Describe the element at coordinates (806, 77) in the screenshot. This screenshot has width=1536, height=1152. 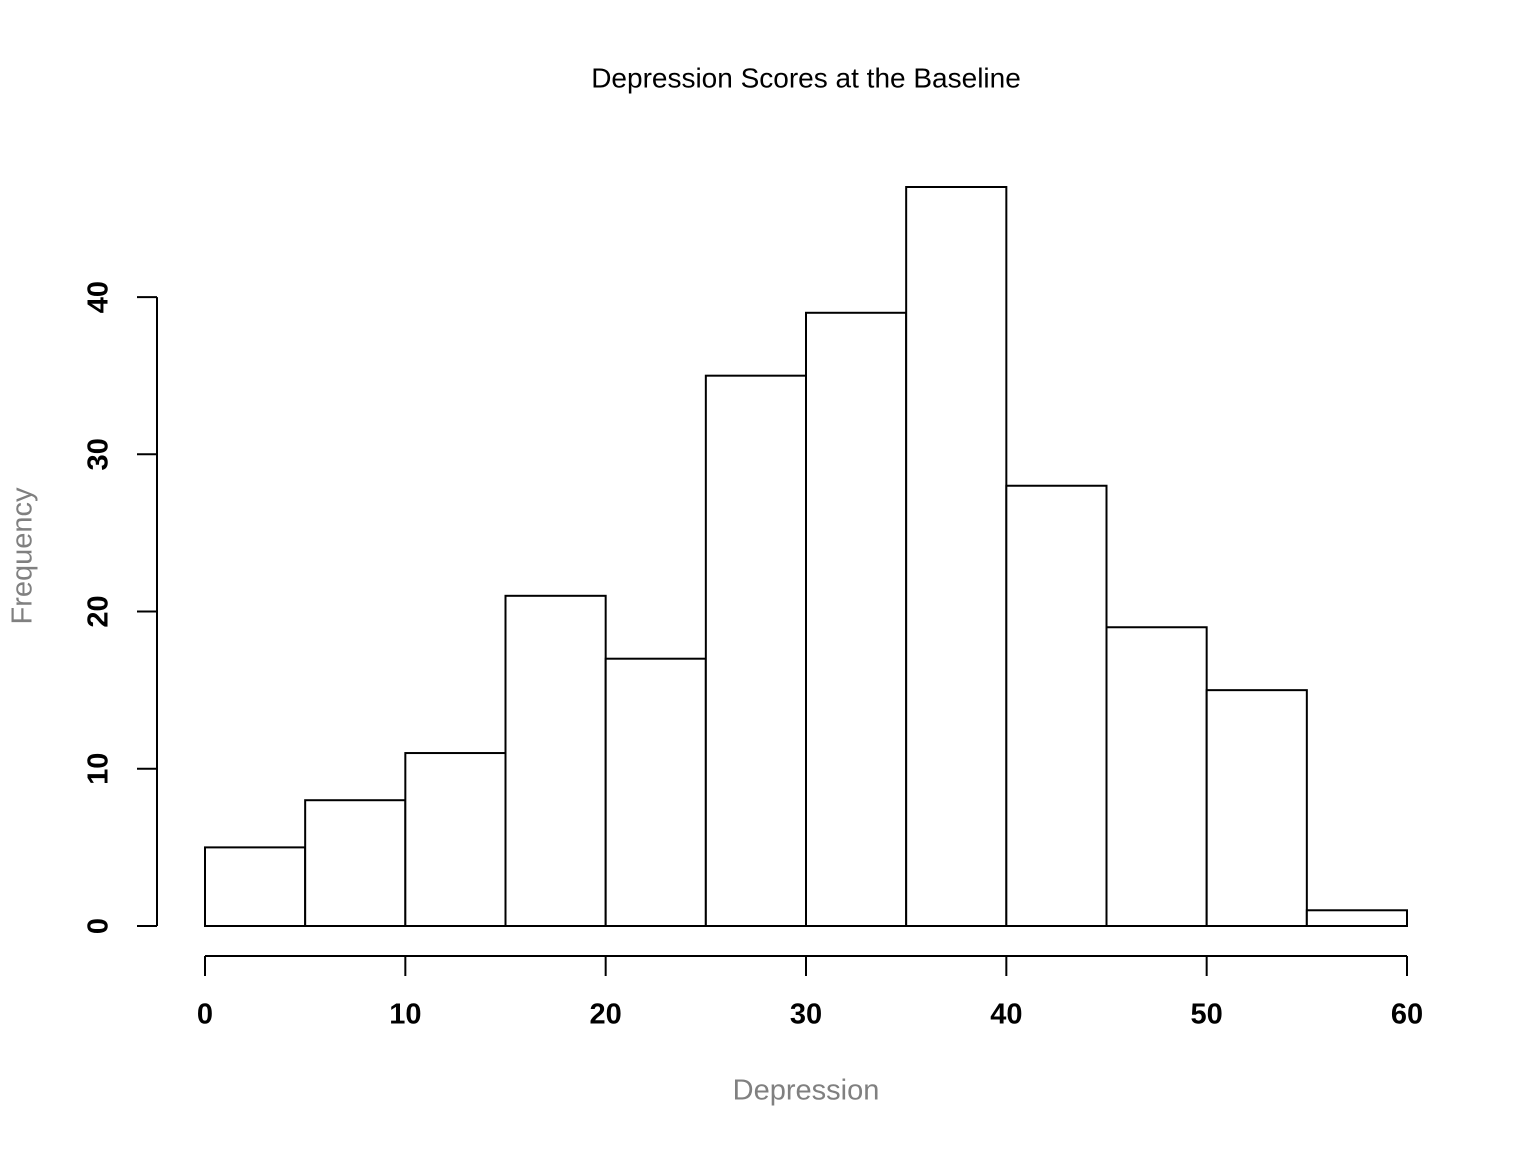
I see `chart-title: Depression Scores at the Baseline` at that location.